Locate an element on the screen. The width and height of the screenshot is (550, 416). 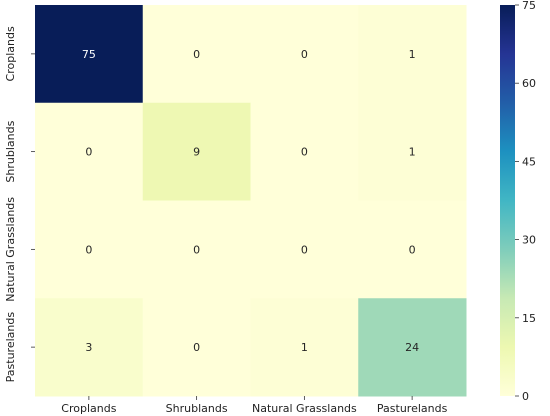
heatmap-cell-label-0-1: 0 is located at coordinates (196, 54).